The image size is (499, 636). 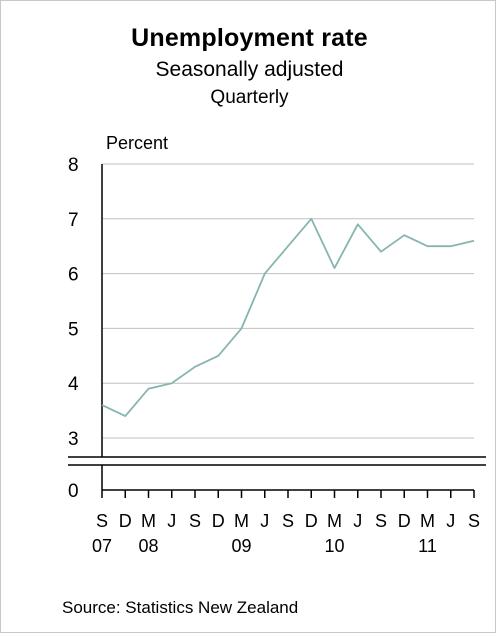 I want to click on x-year-label: 08, so click(x=148, y=546).